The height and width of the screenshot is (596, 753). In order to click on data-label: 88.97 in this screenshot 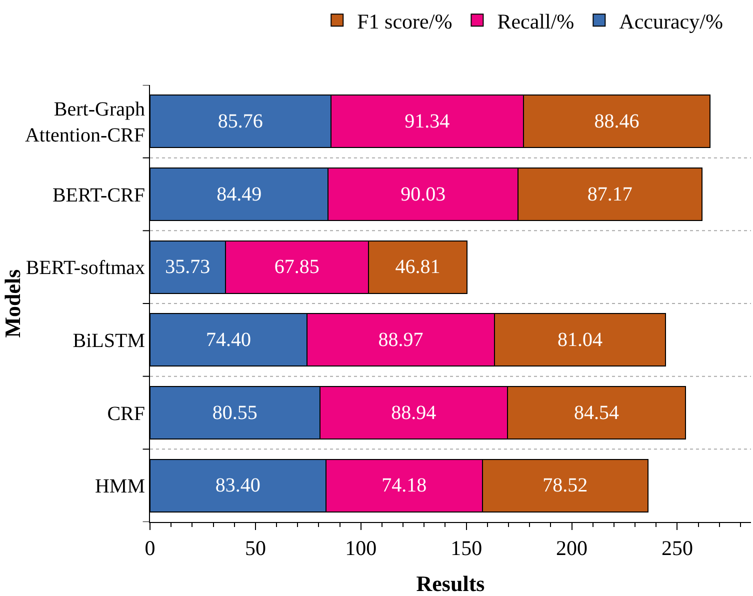, I will do `click(401, 339)`.